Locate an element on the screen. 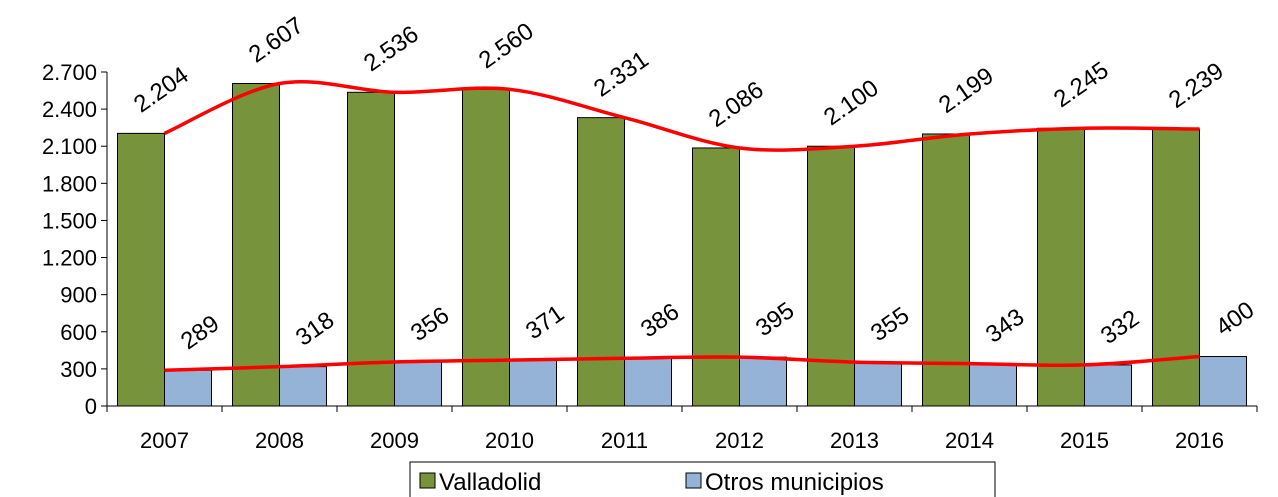 This screenshot has height=497, width=1278. y-tick-label: 900 is located at coordinates (78, 295).